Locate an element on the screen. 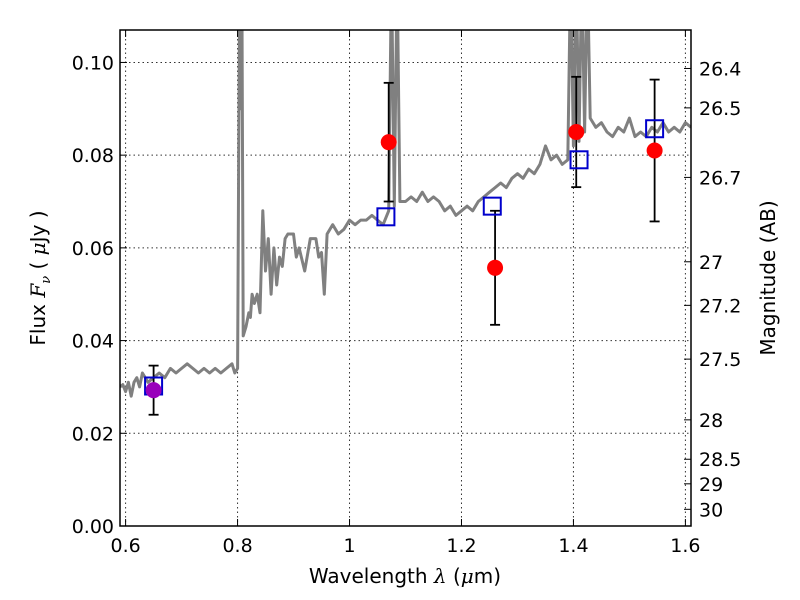 This screenshot has height=600, width=800. x-tick-label: 1 is located at coordinates (349, 546).